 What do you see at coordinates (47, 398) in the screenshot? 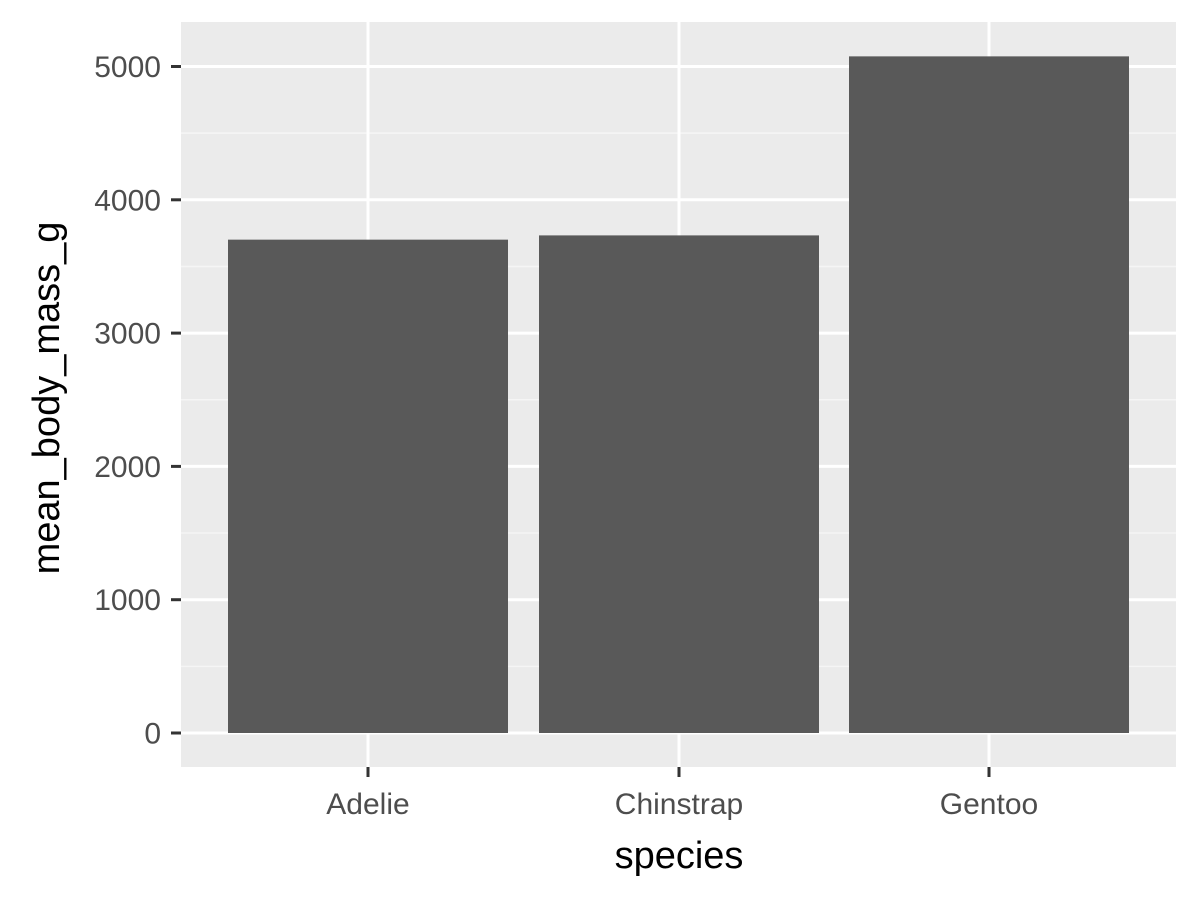
I see `y-axis-title: mean_body_mass_g` at bounding box center [47, 398].